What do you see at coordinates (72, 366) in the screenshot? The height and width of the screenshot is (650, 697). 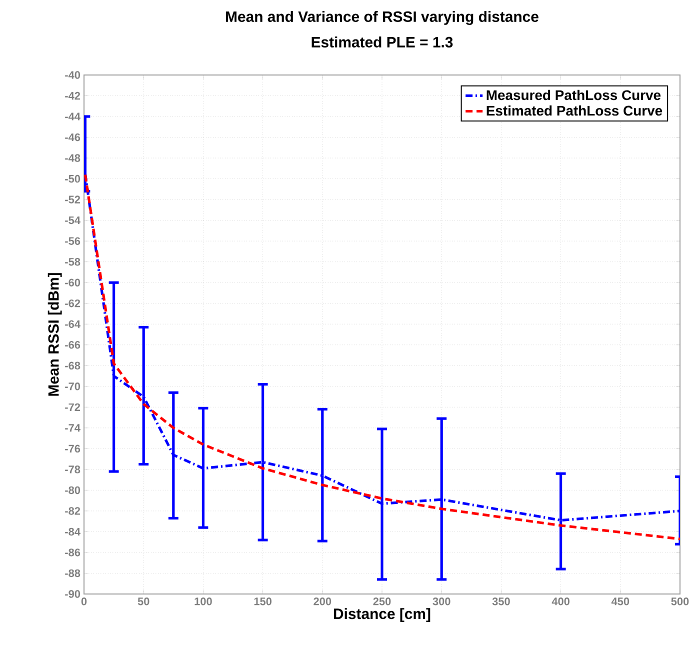 I see `y-tick-label: -68` at bounding box center [72, 366].